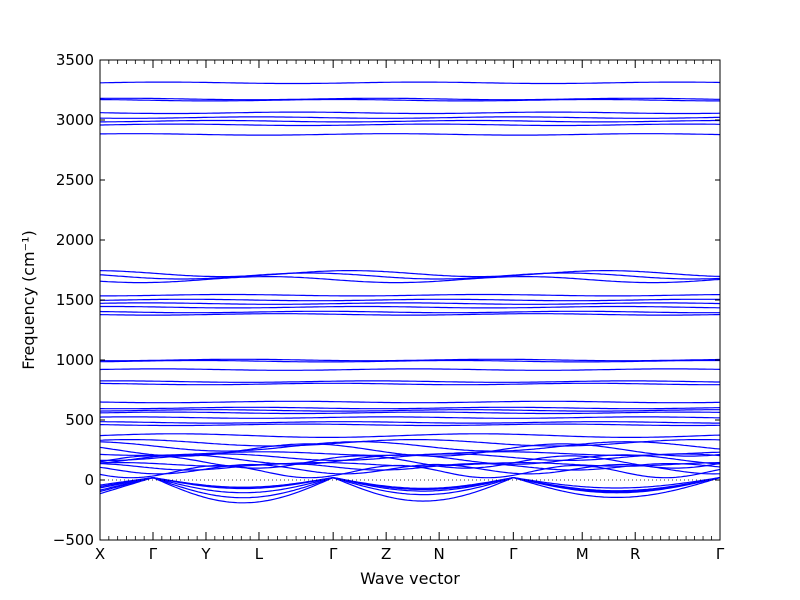  Describe the element at coordinates (75, 240) in the screenshot. I see `y-tick-label: 2000` at that location.